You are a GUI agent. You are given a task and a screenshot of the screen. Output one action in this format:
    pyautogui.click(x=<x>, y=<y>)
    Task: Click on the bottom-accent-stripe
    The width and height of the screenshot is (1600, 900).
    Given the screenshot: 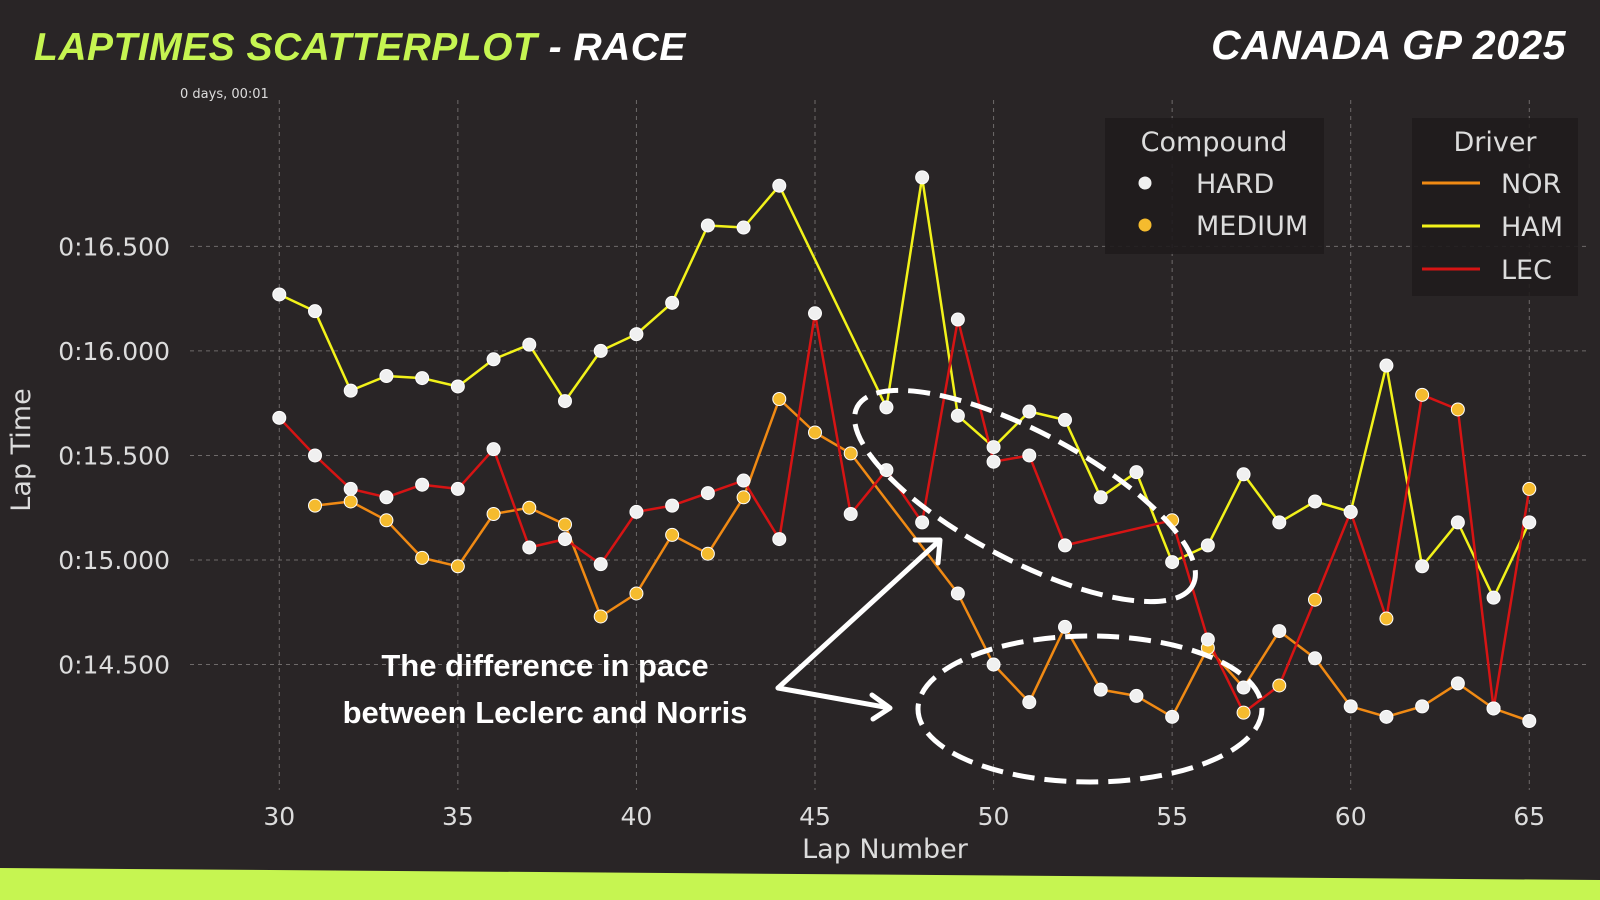 What is the action you would take?
    pyautogui.click(x=800, y=884)
    